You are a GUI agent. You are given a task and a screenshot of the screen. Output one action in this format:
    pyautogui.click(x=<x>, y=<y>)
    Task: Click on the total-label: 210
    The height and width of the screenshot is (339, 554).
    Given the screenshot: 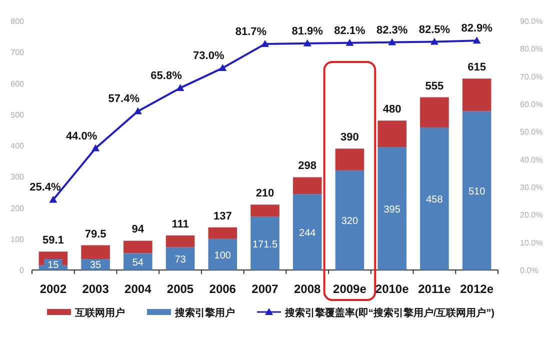 What is the action you would take?
    pyautogui.click(x=265, y=194)
    